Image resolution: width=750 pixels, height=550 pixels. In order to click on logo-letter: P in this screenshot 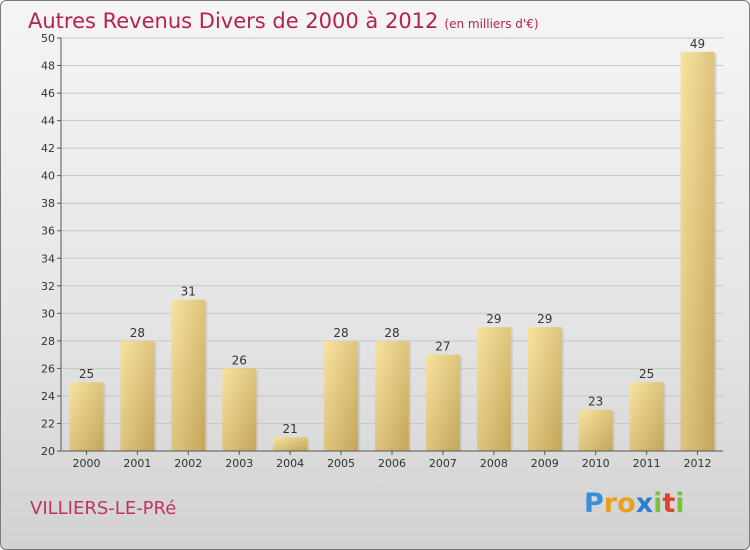, I will do `click(594, 503)`.